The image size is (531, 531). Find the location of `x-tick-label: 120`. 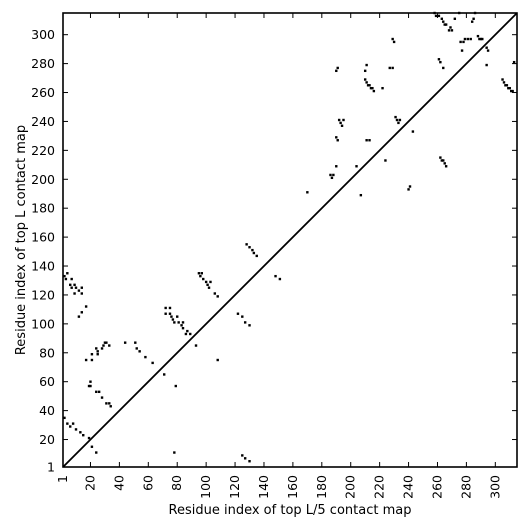

x-tick-label: 120 is located at coordinates (234, 487).